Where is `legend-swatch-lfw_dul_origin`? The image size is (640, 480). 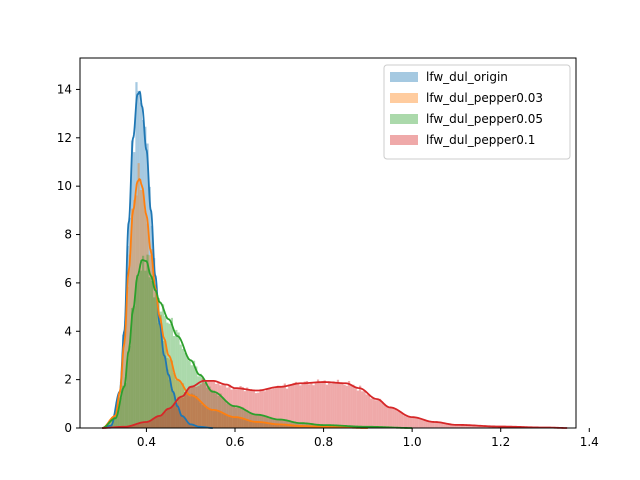 legend-swatch-lfw_dul_origin is located at coordinates (404, 77).